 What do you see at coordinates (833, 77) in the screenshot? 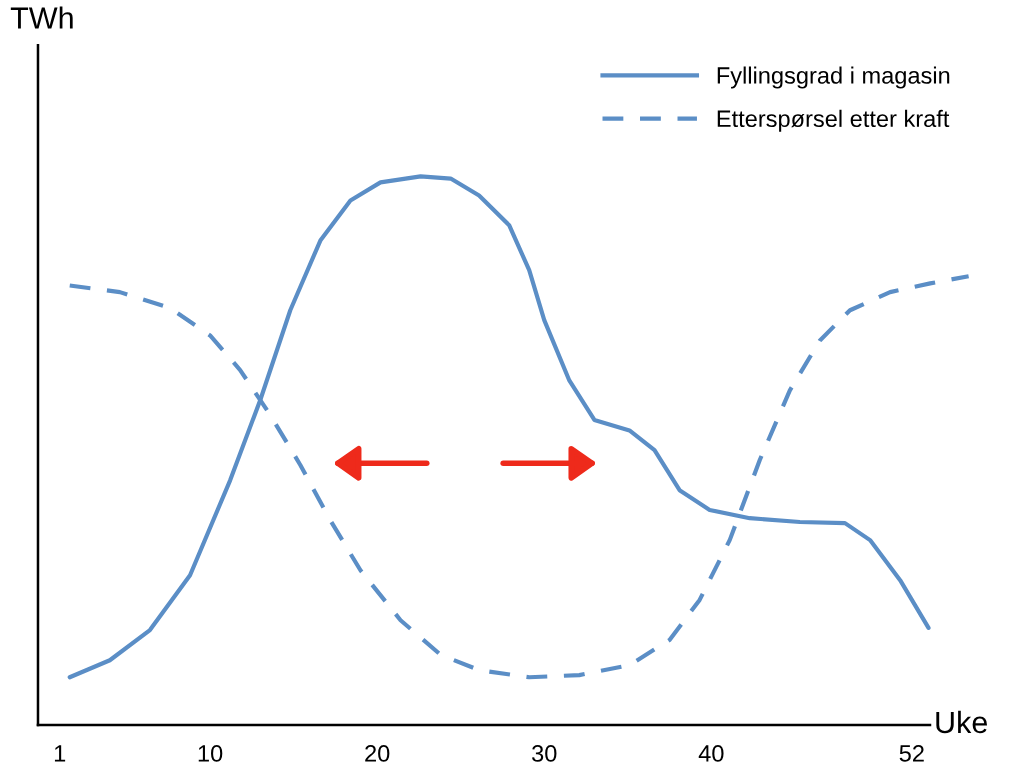
I see `legend-label: Fyllingsgrad i magasin` at bounding box center [833, 77].